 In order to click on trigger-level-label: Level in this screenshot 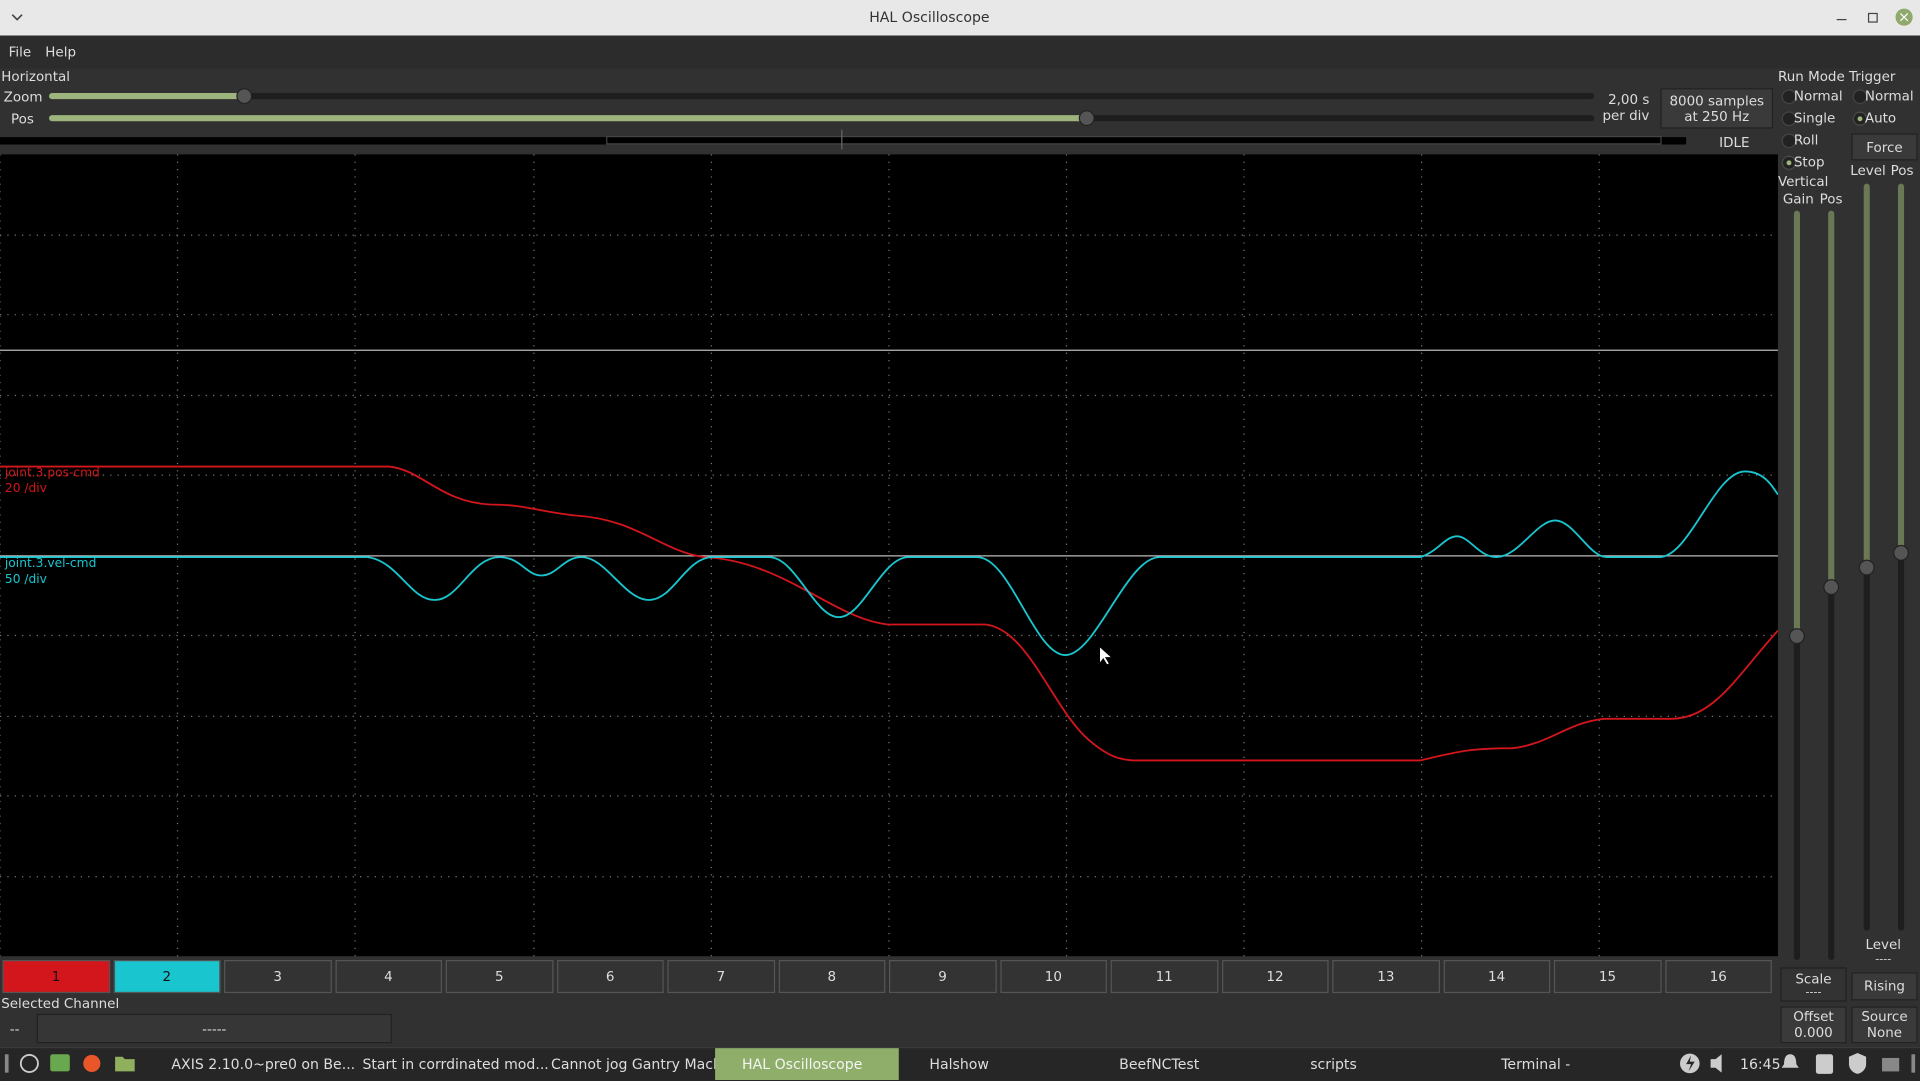, I will do `click(1868, 170)`.